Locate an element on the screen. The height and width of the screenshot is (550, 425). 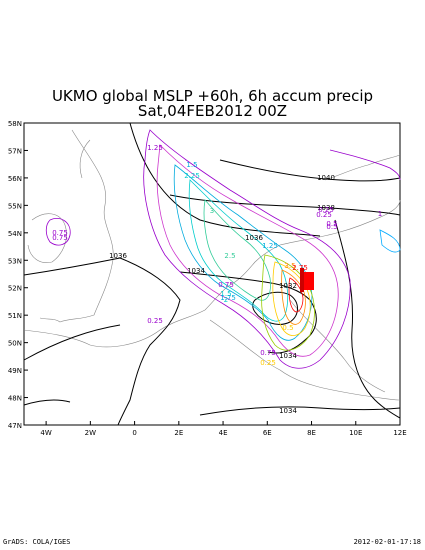
footer-timestamp: 2012-02-01-17:18 is located at coordinates (387, 542).